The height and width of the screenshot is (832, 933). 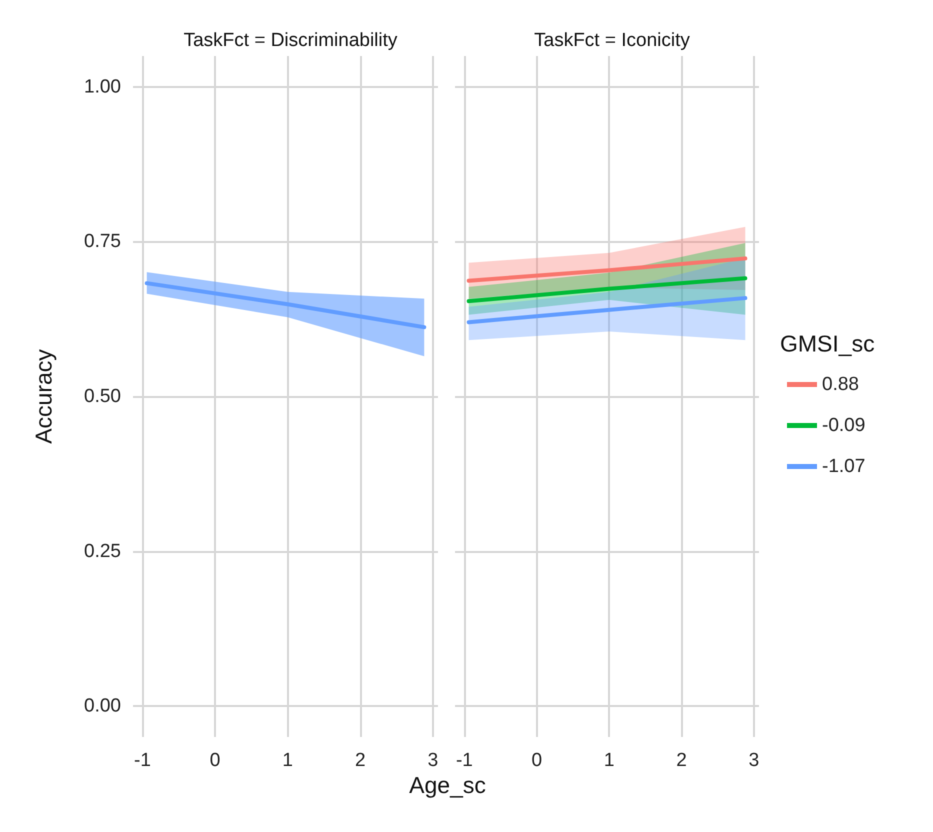 What do you see at coordinates (844, 466) in the screenshot?
I see `legend-label: -1.07` at bounding box center [844, 466].